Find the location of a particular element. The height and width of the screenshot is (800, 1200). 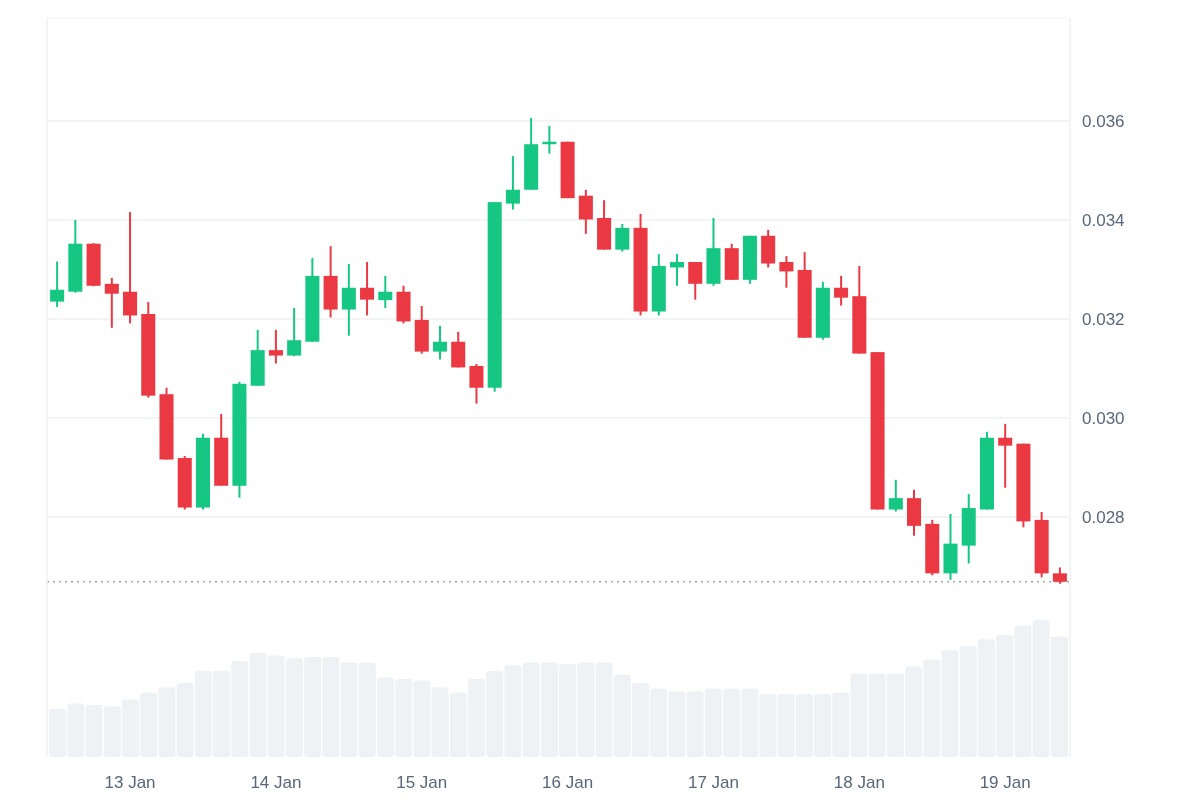

x-tick-label: 18 Jan is located at coordinates (859, 782).